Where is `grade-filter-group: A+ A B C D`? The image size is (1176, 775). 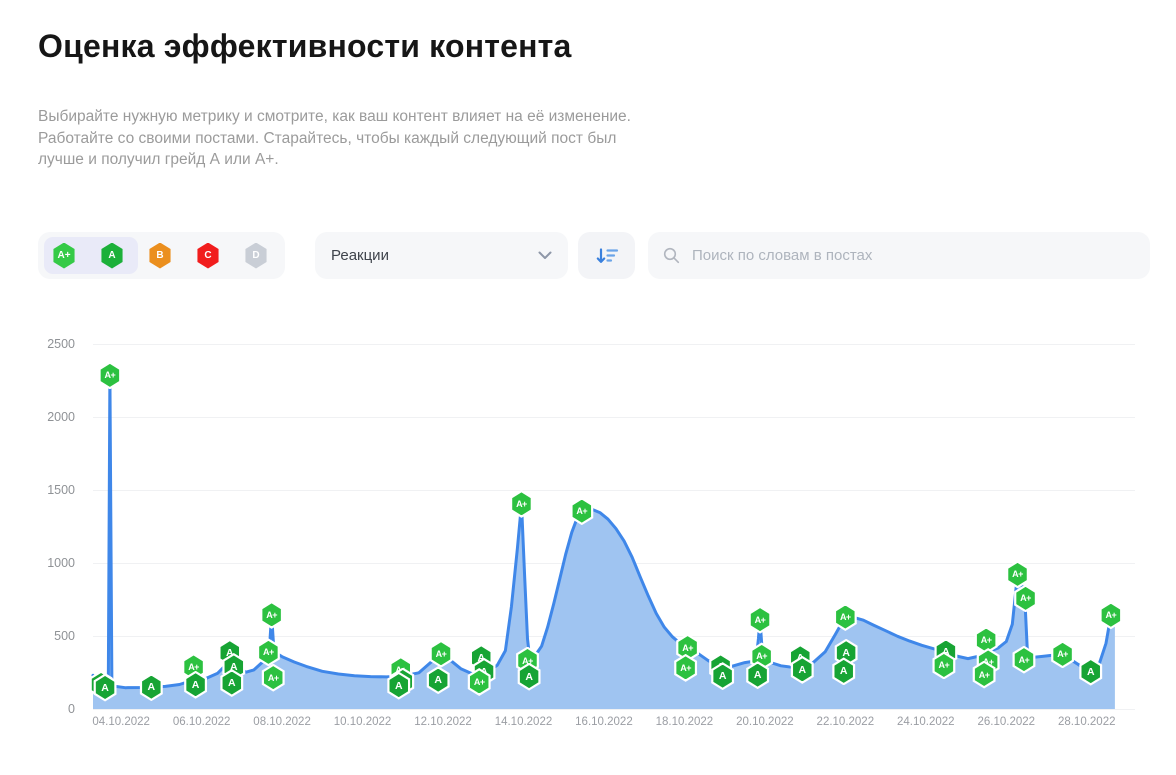
grade-filter-group: A+ A B C D is located at coordinates (161, 255).